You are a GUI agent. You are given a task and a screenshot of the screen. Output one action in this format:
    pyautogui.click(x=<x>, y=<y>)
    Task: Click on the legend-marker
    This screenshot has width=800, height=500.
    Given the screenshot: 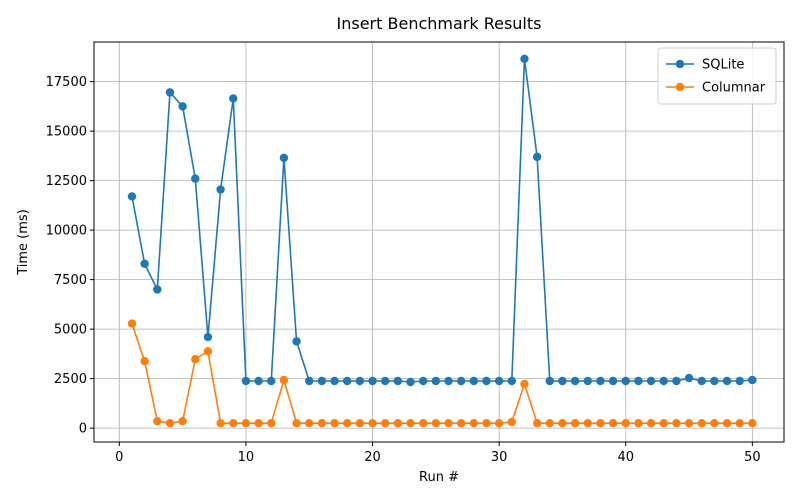 What is the action you would take?
    pyautogui.click(x=680, y=87)
    